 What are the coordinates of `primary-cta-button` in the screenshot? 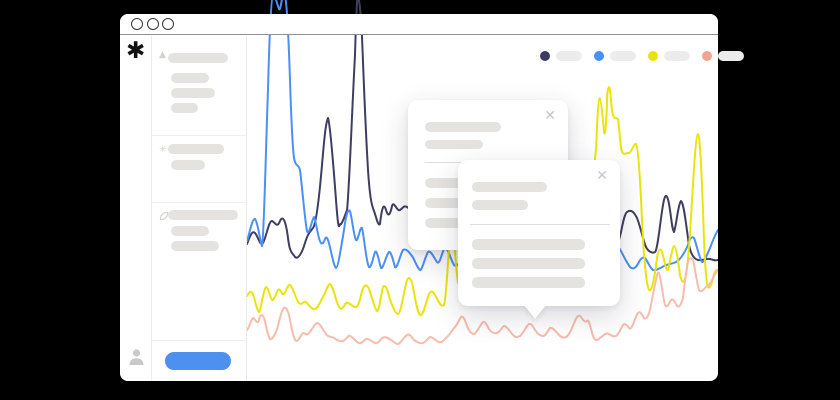 It's located at (198, 360).